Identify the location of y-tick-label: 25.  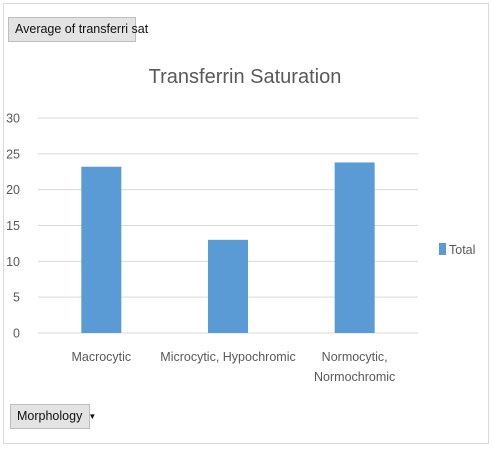
(13, 154).